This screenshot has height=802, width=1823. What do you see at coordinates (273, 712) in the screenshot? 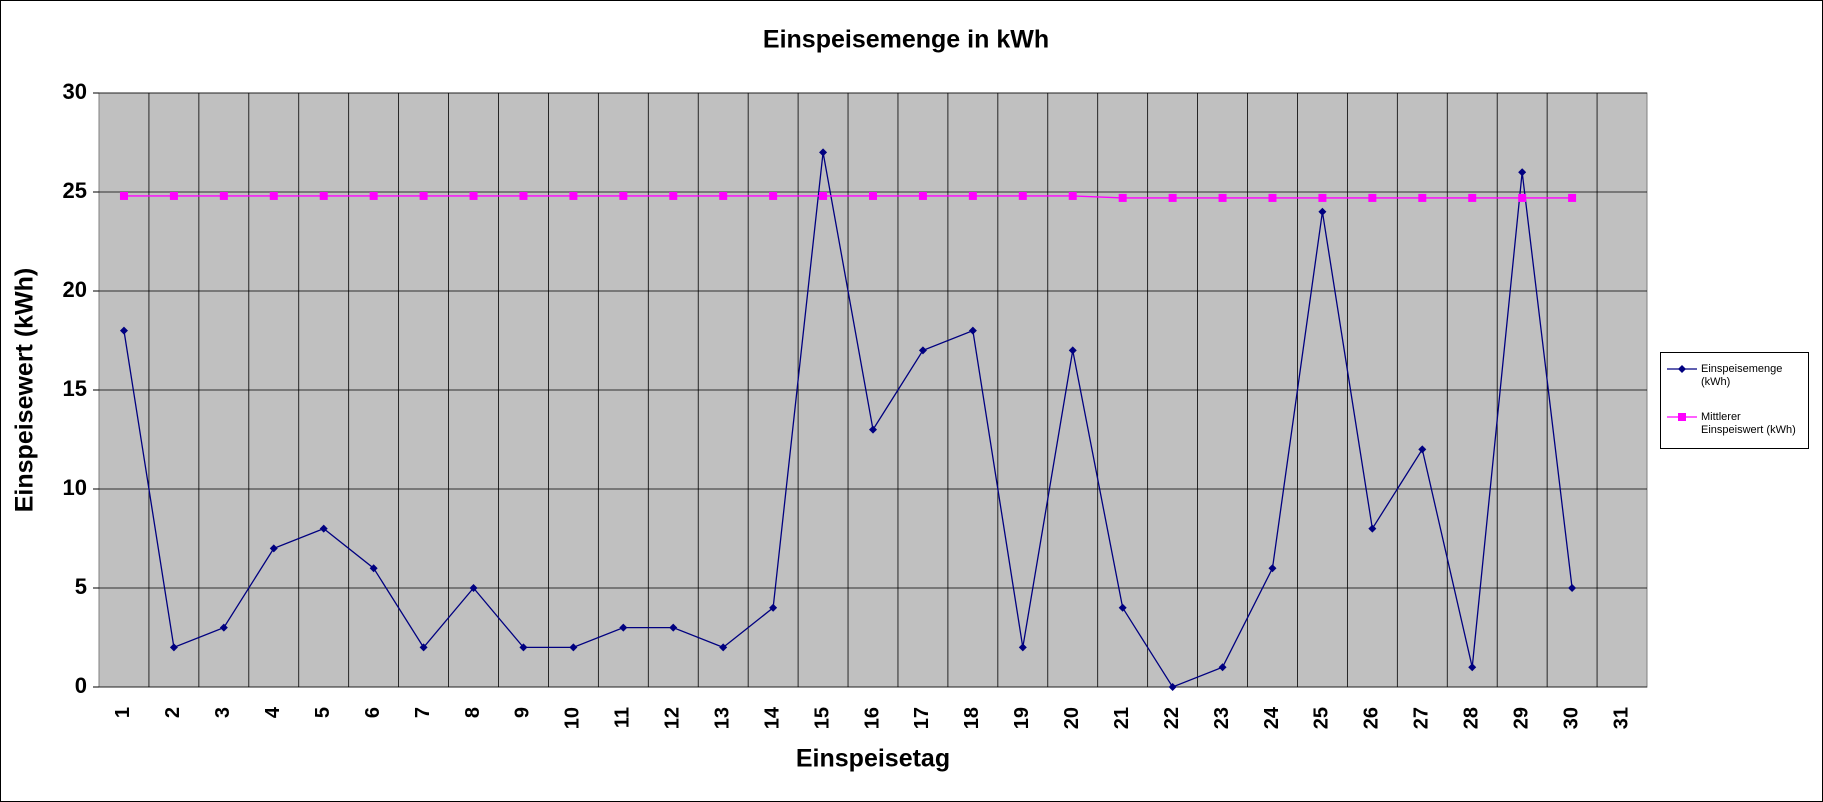
I see `x-tick-label: 4` at bounding box center [273, 712].